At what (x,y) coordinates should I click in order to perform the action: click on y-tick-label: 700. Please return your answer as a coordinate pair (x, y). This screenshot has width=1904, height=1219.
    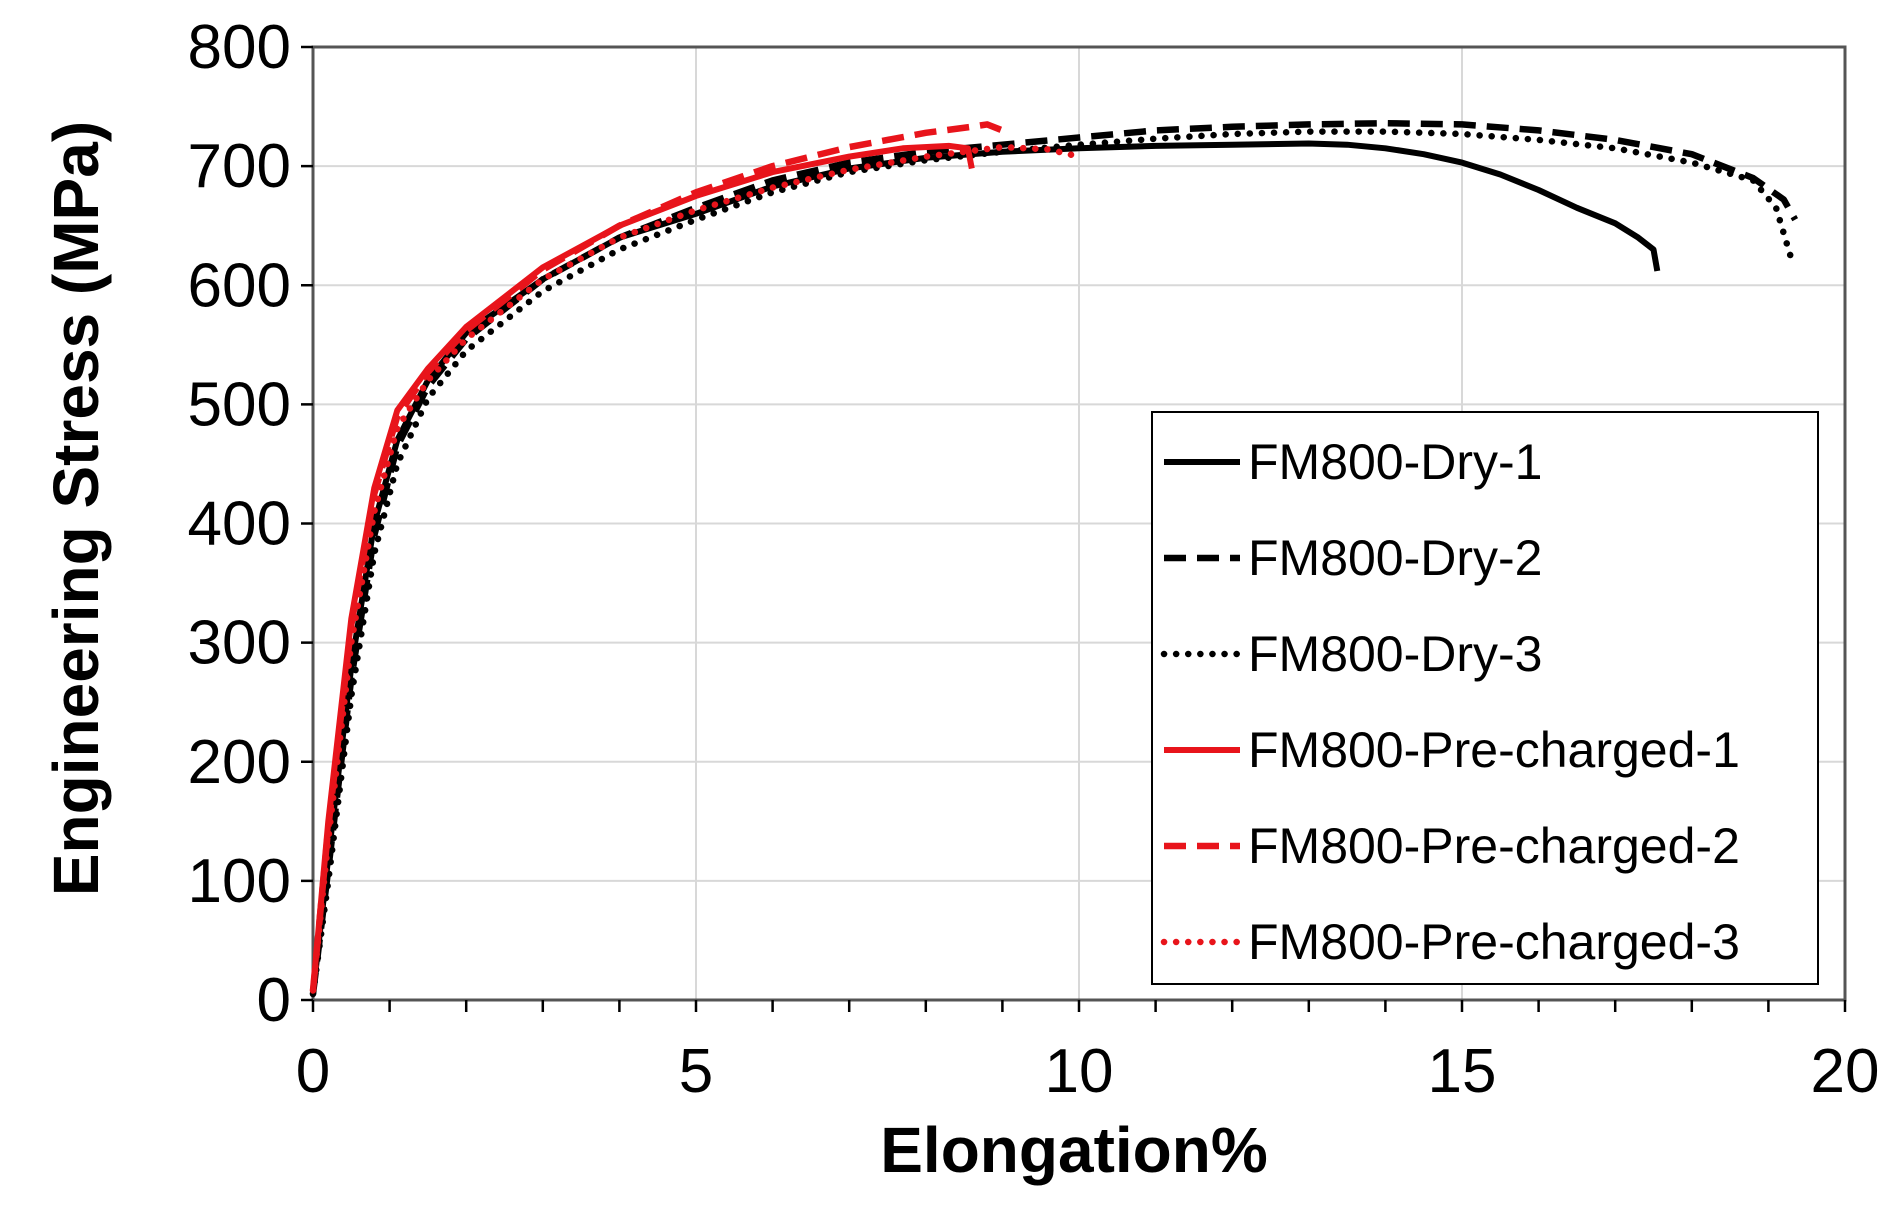
    Looking at the image, I should click on (239, 166).